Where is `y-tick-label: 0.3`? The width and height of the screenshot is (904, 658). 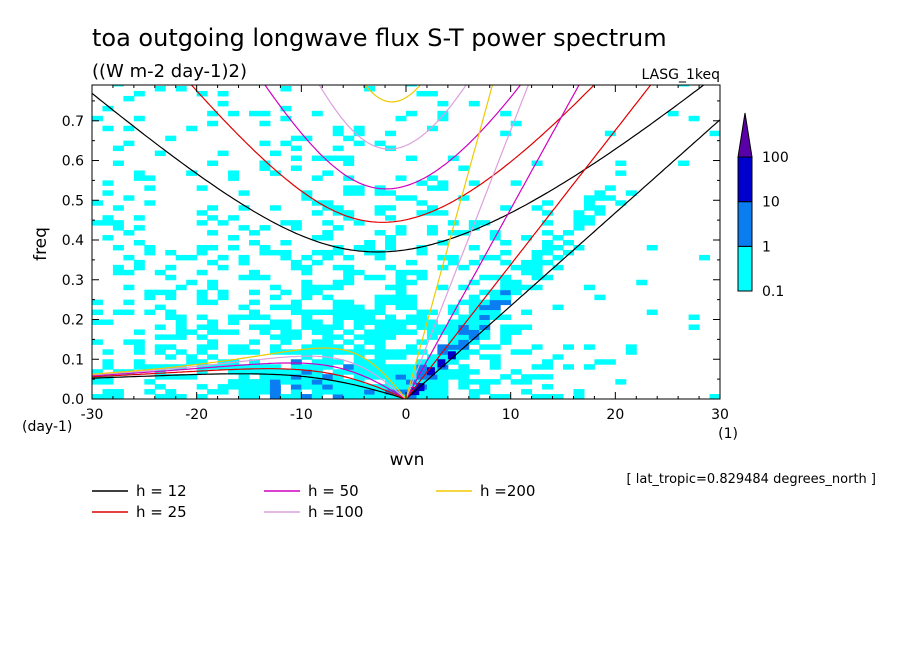 y-tick-label: 0.3 is located at coordinates (73, 281).